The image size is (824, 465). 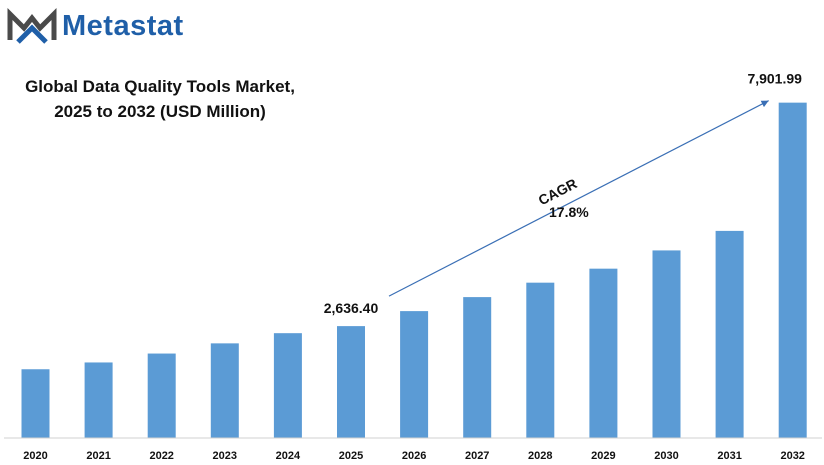 I want to click on x-tick-label: 2022, so click(x=161, y=456).